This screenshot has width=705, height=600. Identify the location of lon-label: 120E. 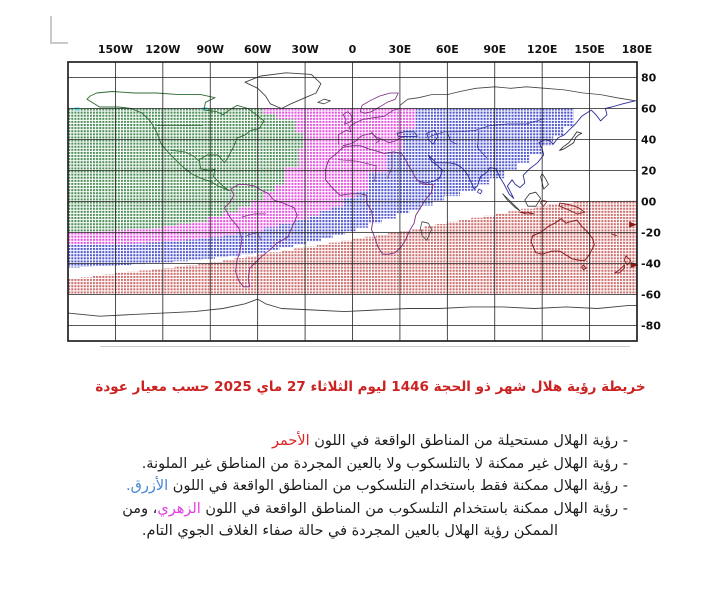
(542, 49).